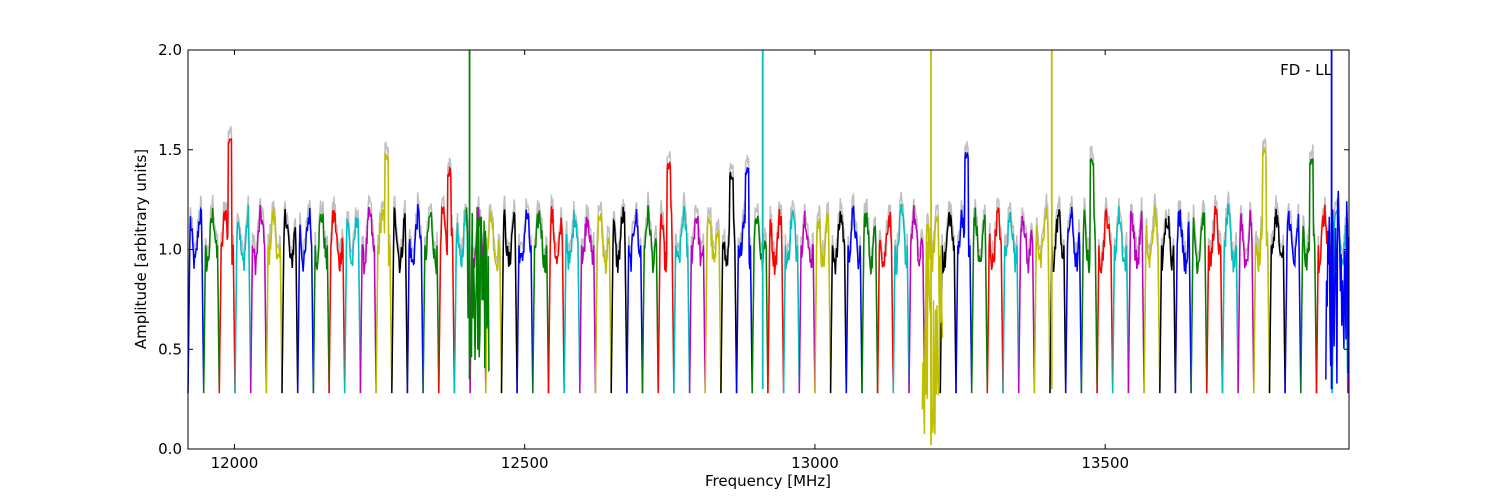 This screenshot has width=1500, height=500. I want to click on y-tick-label: 0.5, so click(170, 349).